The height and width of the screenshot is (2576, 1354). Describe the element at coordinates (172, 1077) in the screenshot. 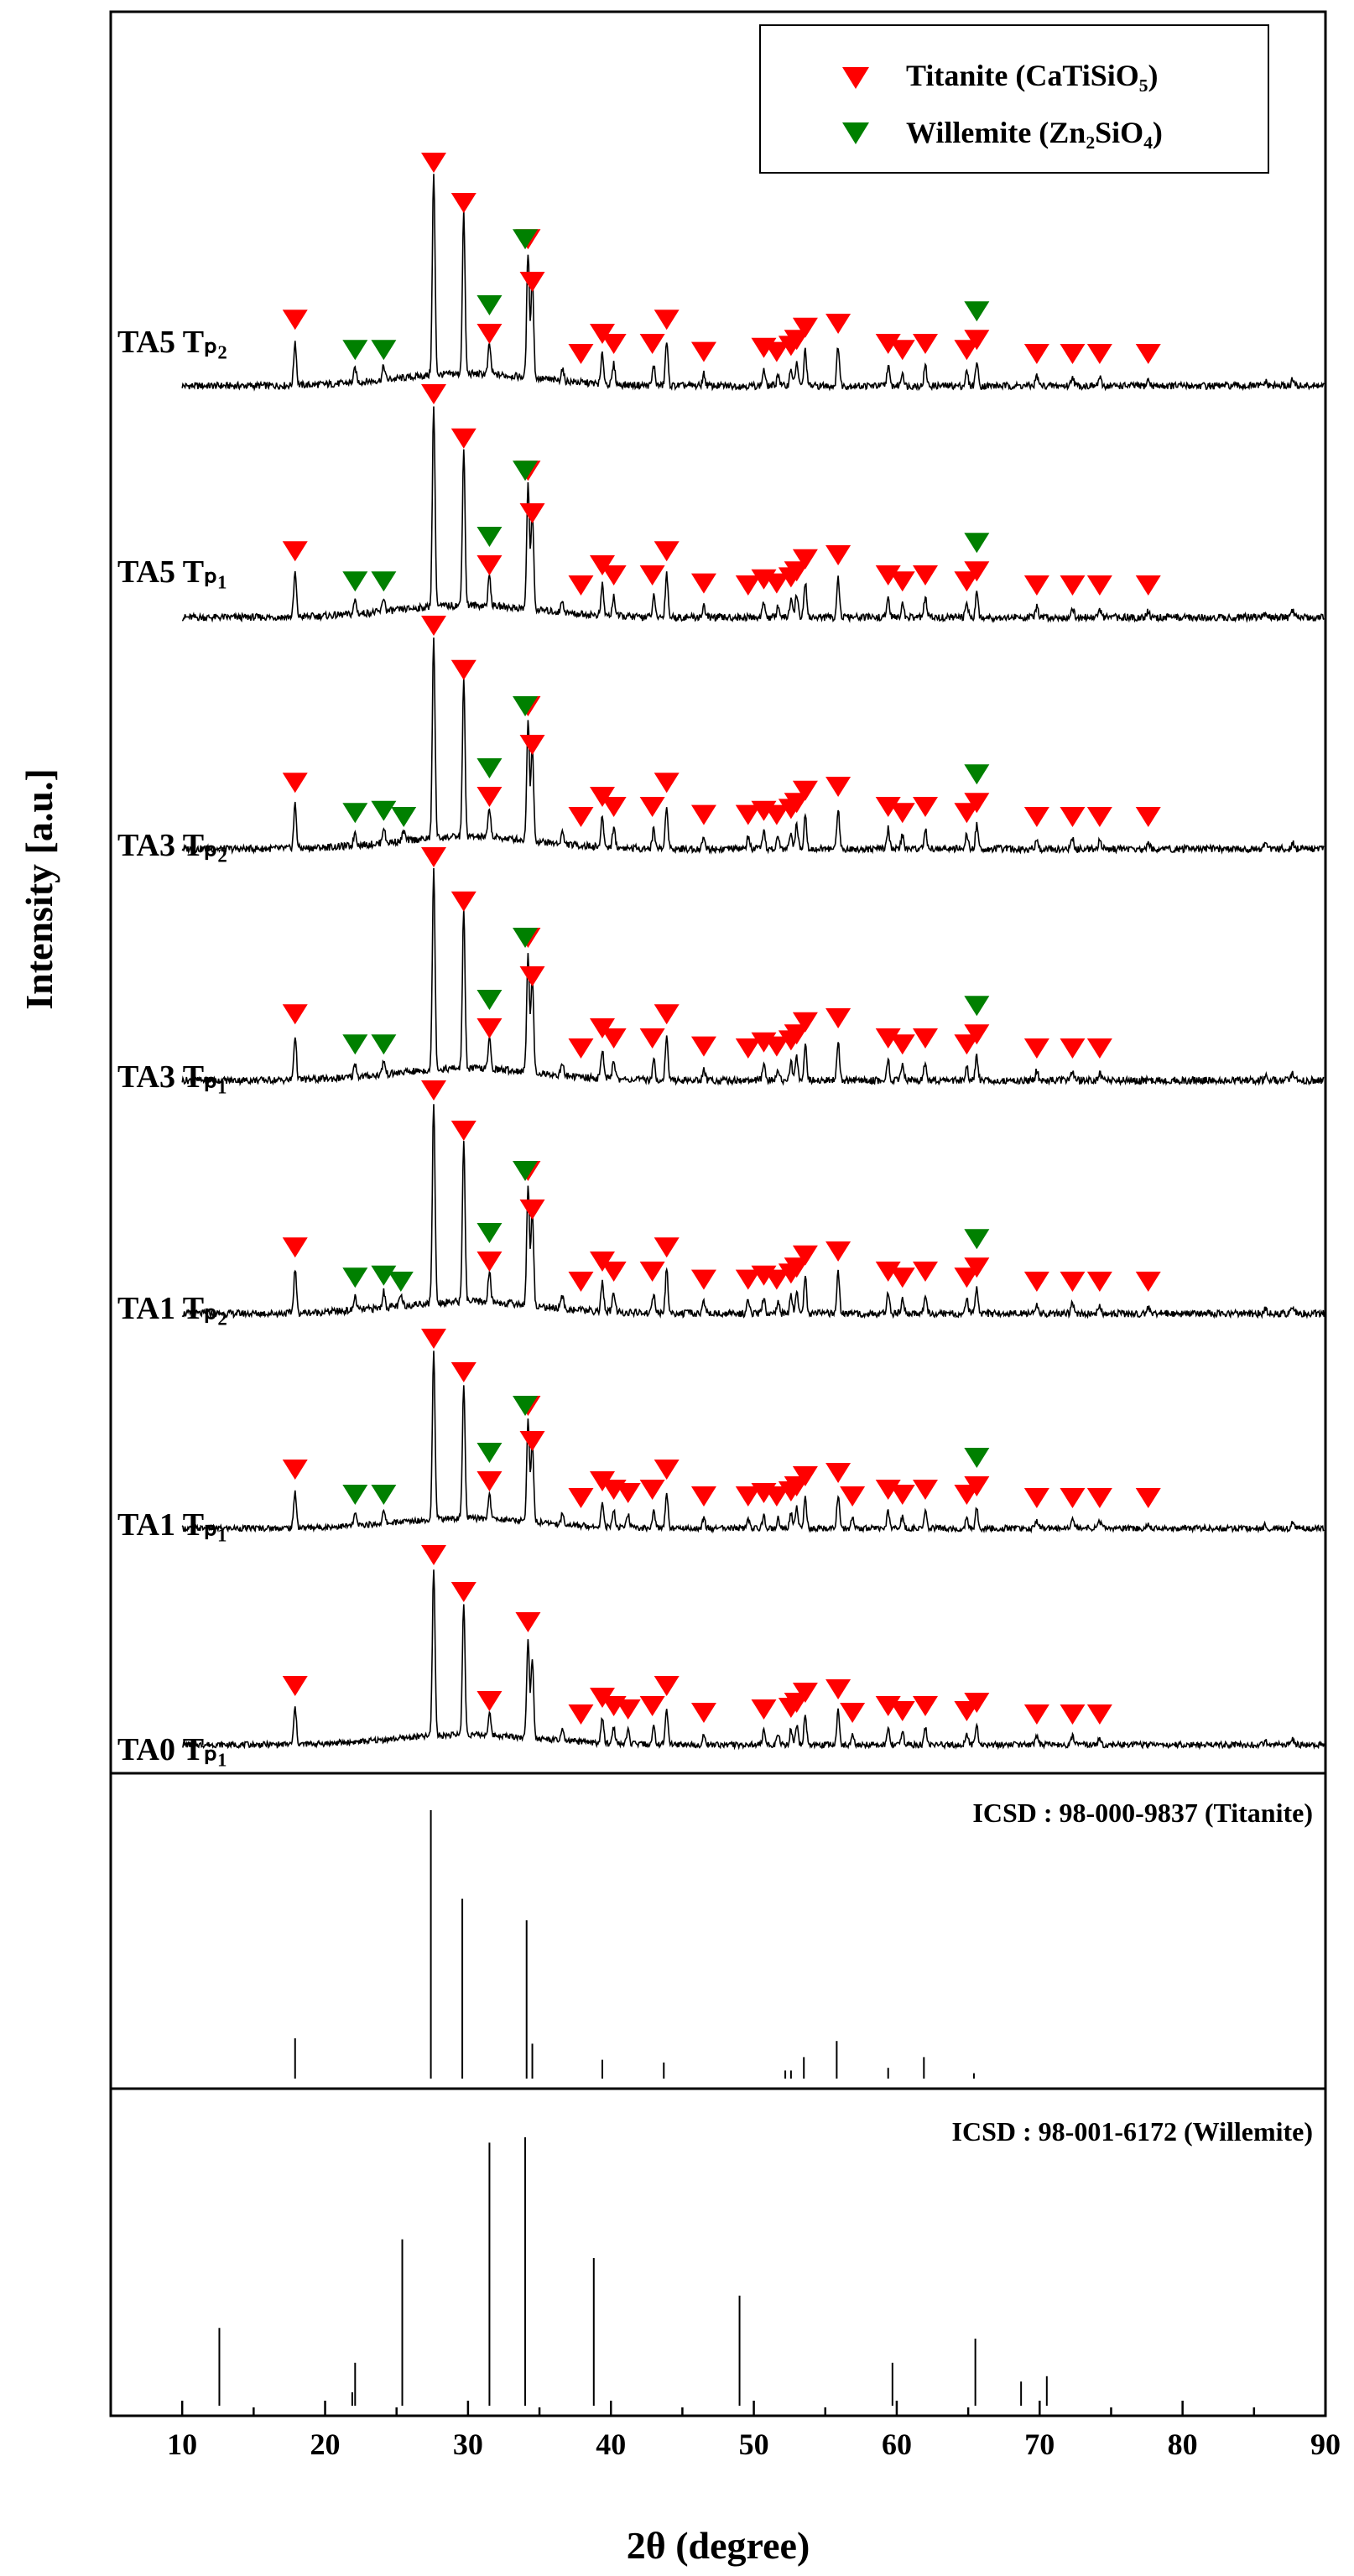

I see `sample-label-3: TA3 Tₚ₁` at that location.